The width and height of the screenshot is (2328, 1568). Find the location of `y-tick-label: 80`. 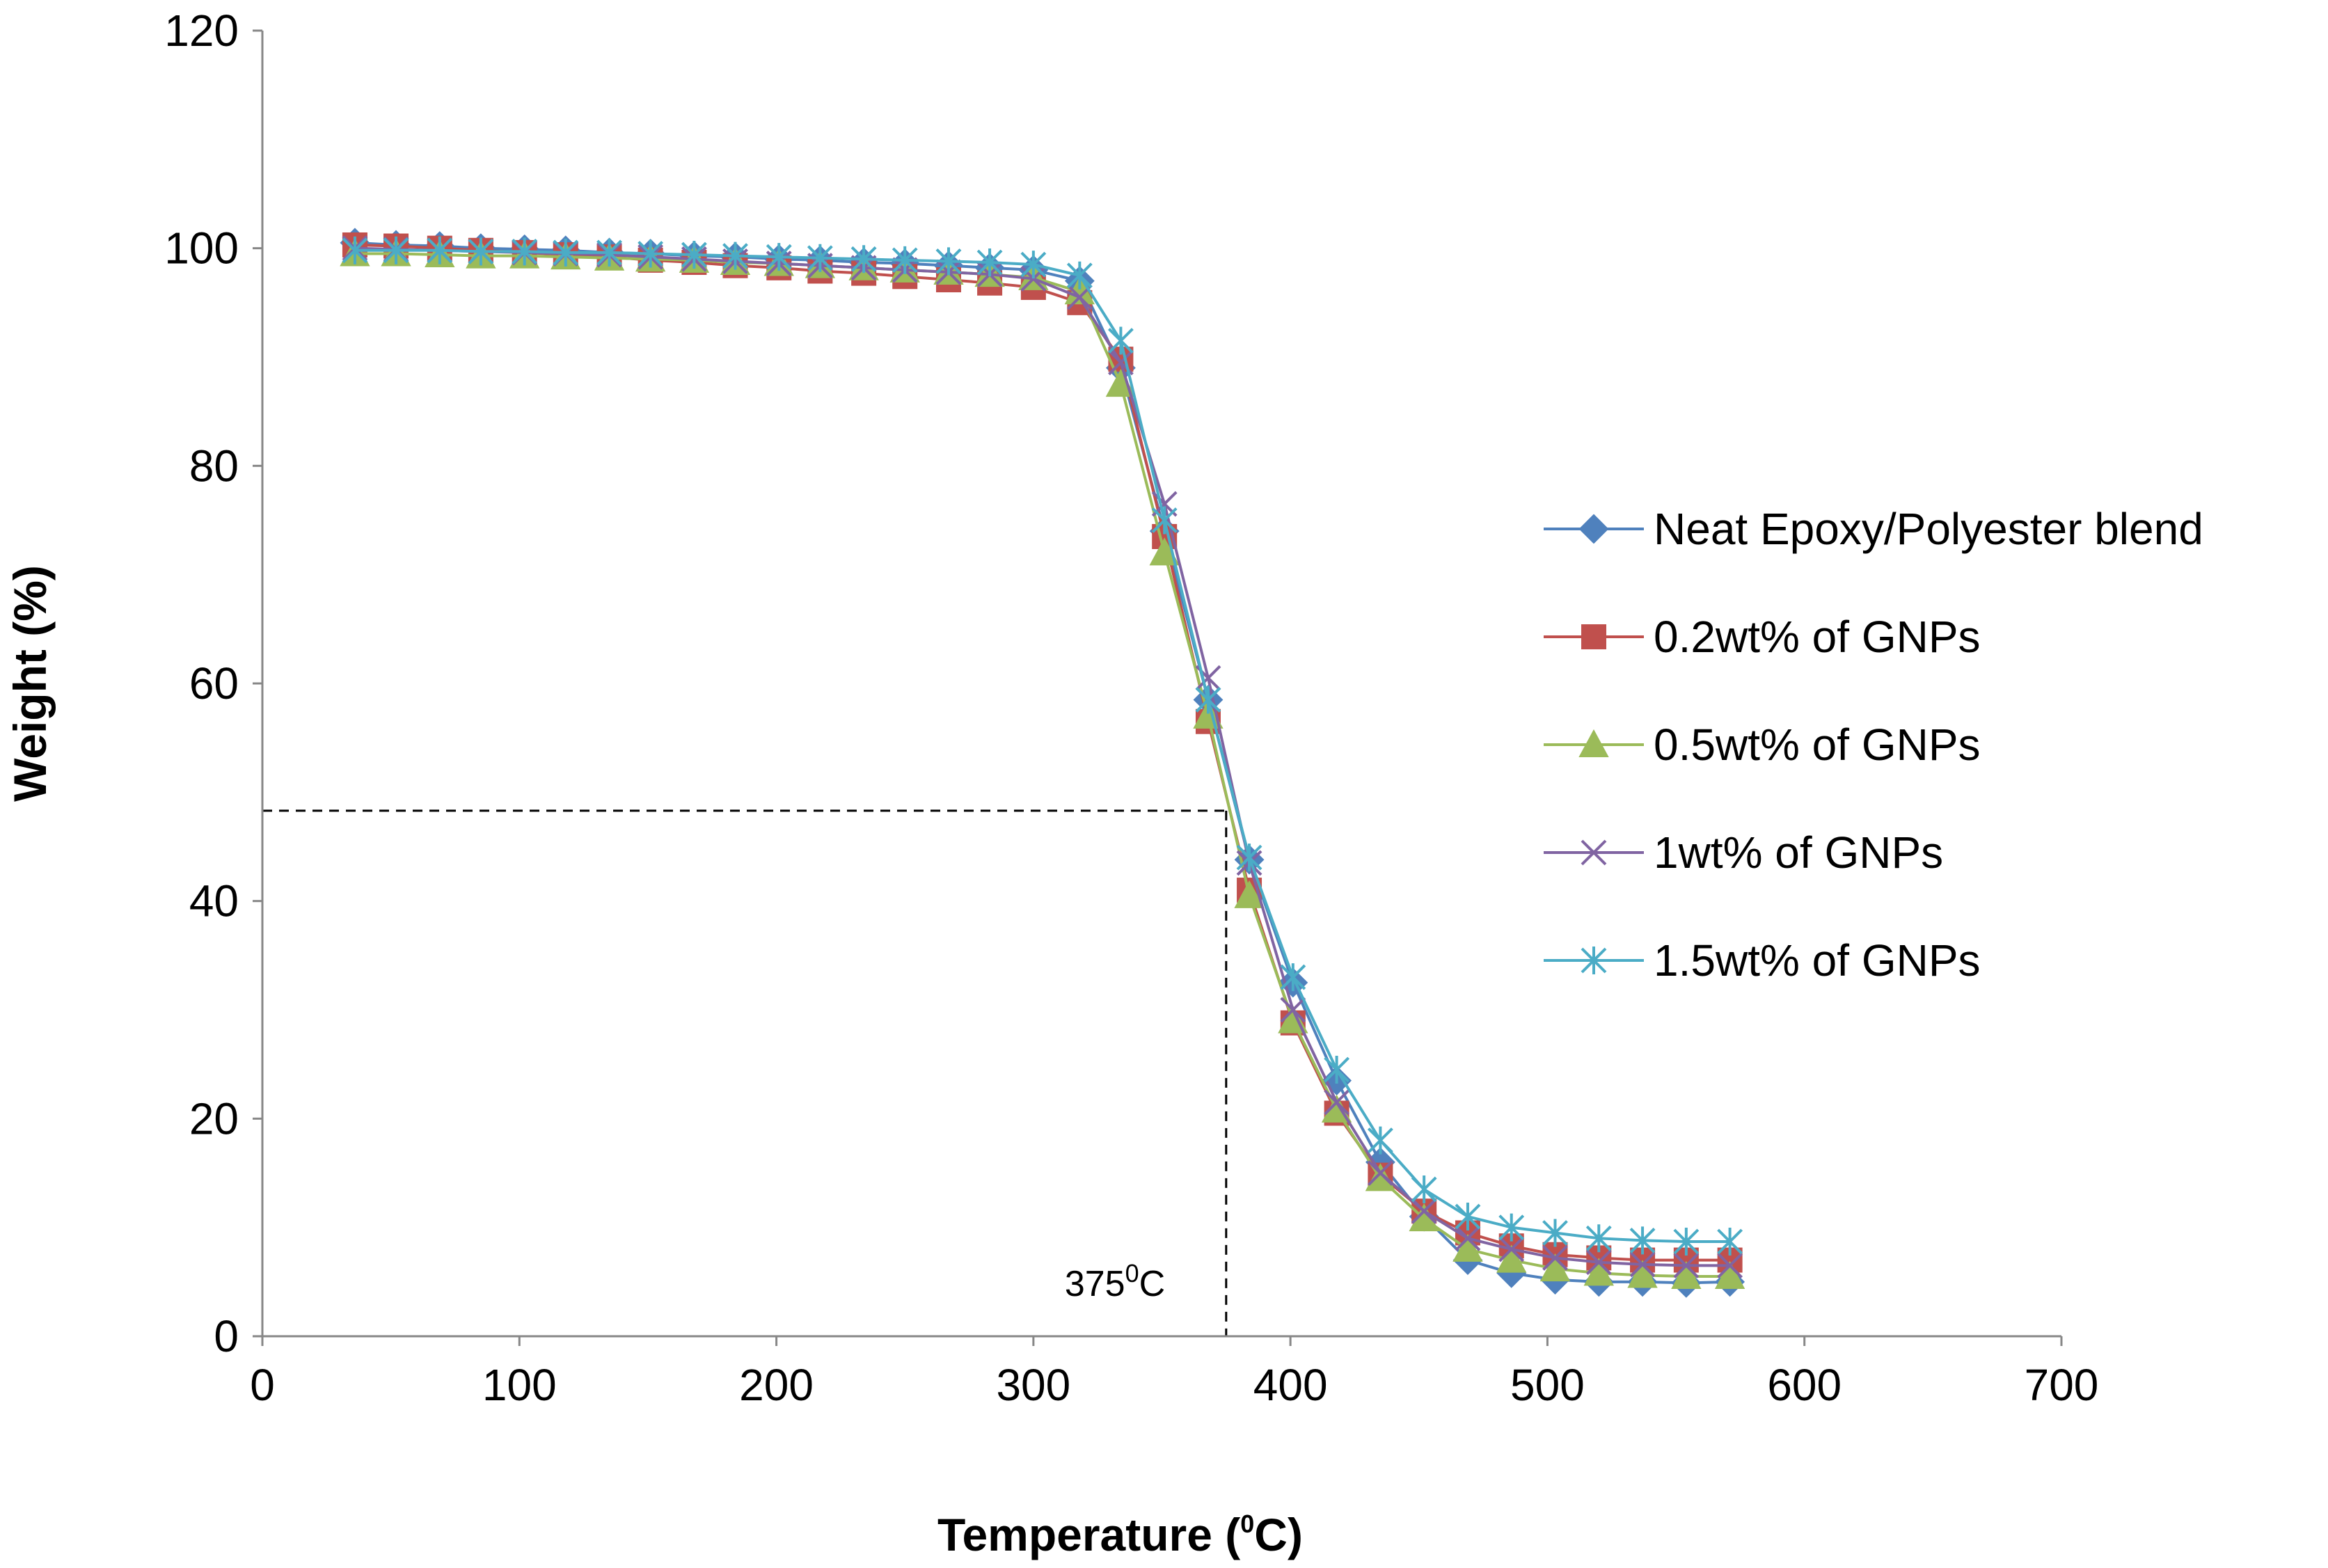

y-tick-label: 80 is located at coordinates (214, 466).